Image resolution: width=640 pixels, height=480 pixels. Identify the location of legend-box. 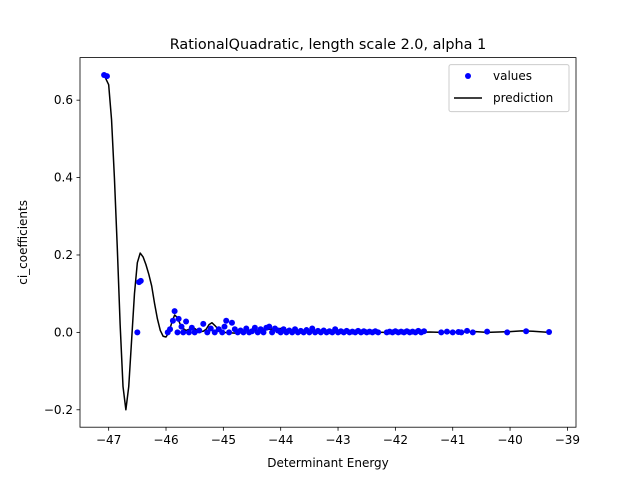
(509, 88).